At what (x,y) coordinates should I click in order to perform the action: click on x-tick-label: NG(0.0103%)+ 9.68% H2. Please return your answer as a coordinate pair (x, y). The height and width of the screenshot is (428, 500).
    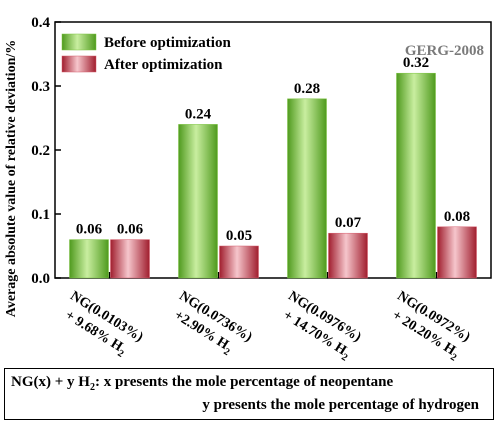
    Looking at the image, I should click on (101, 326).